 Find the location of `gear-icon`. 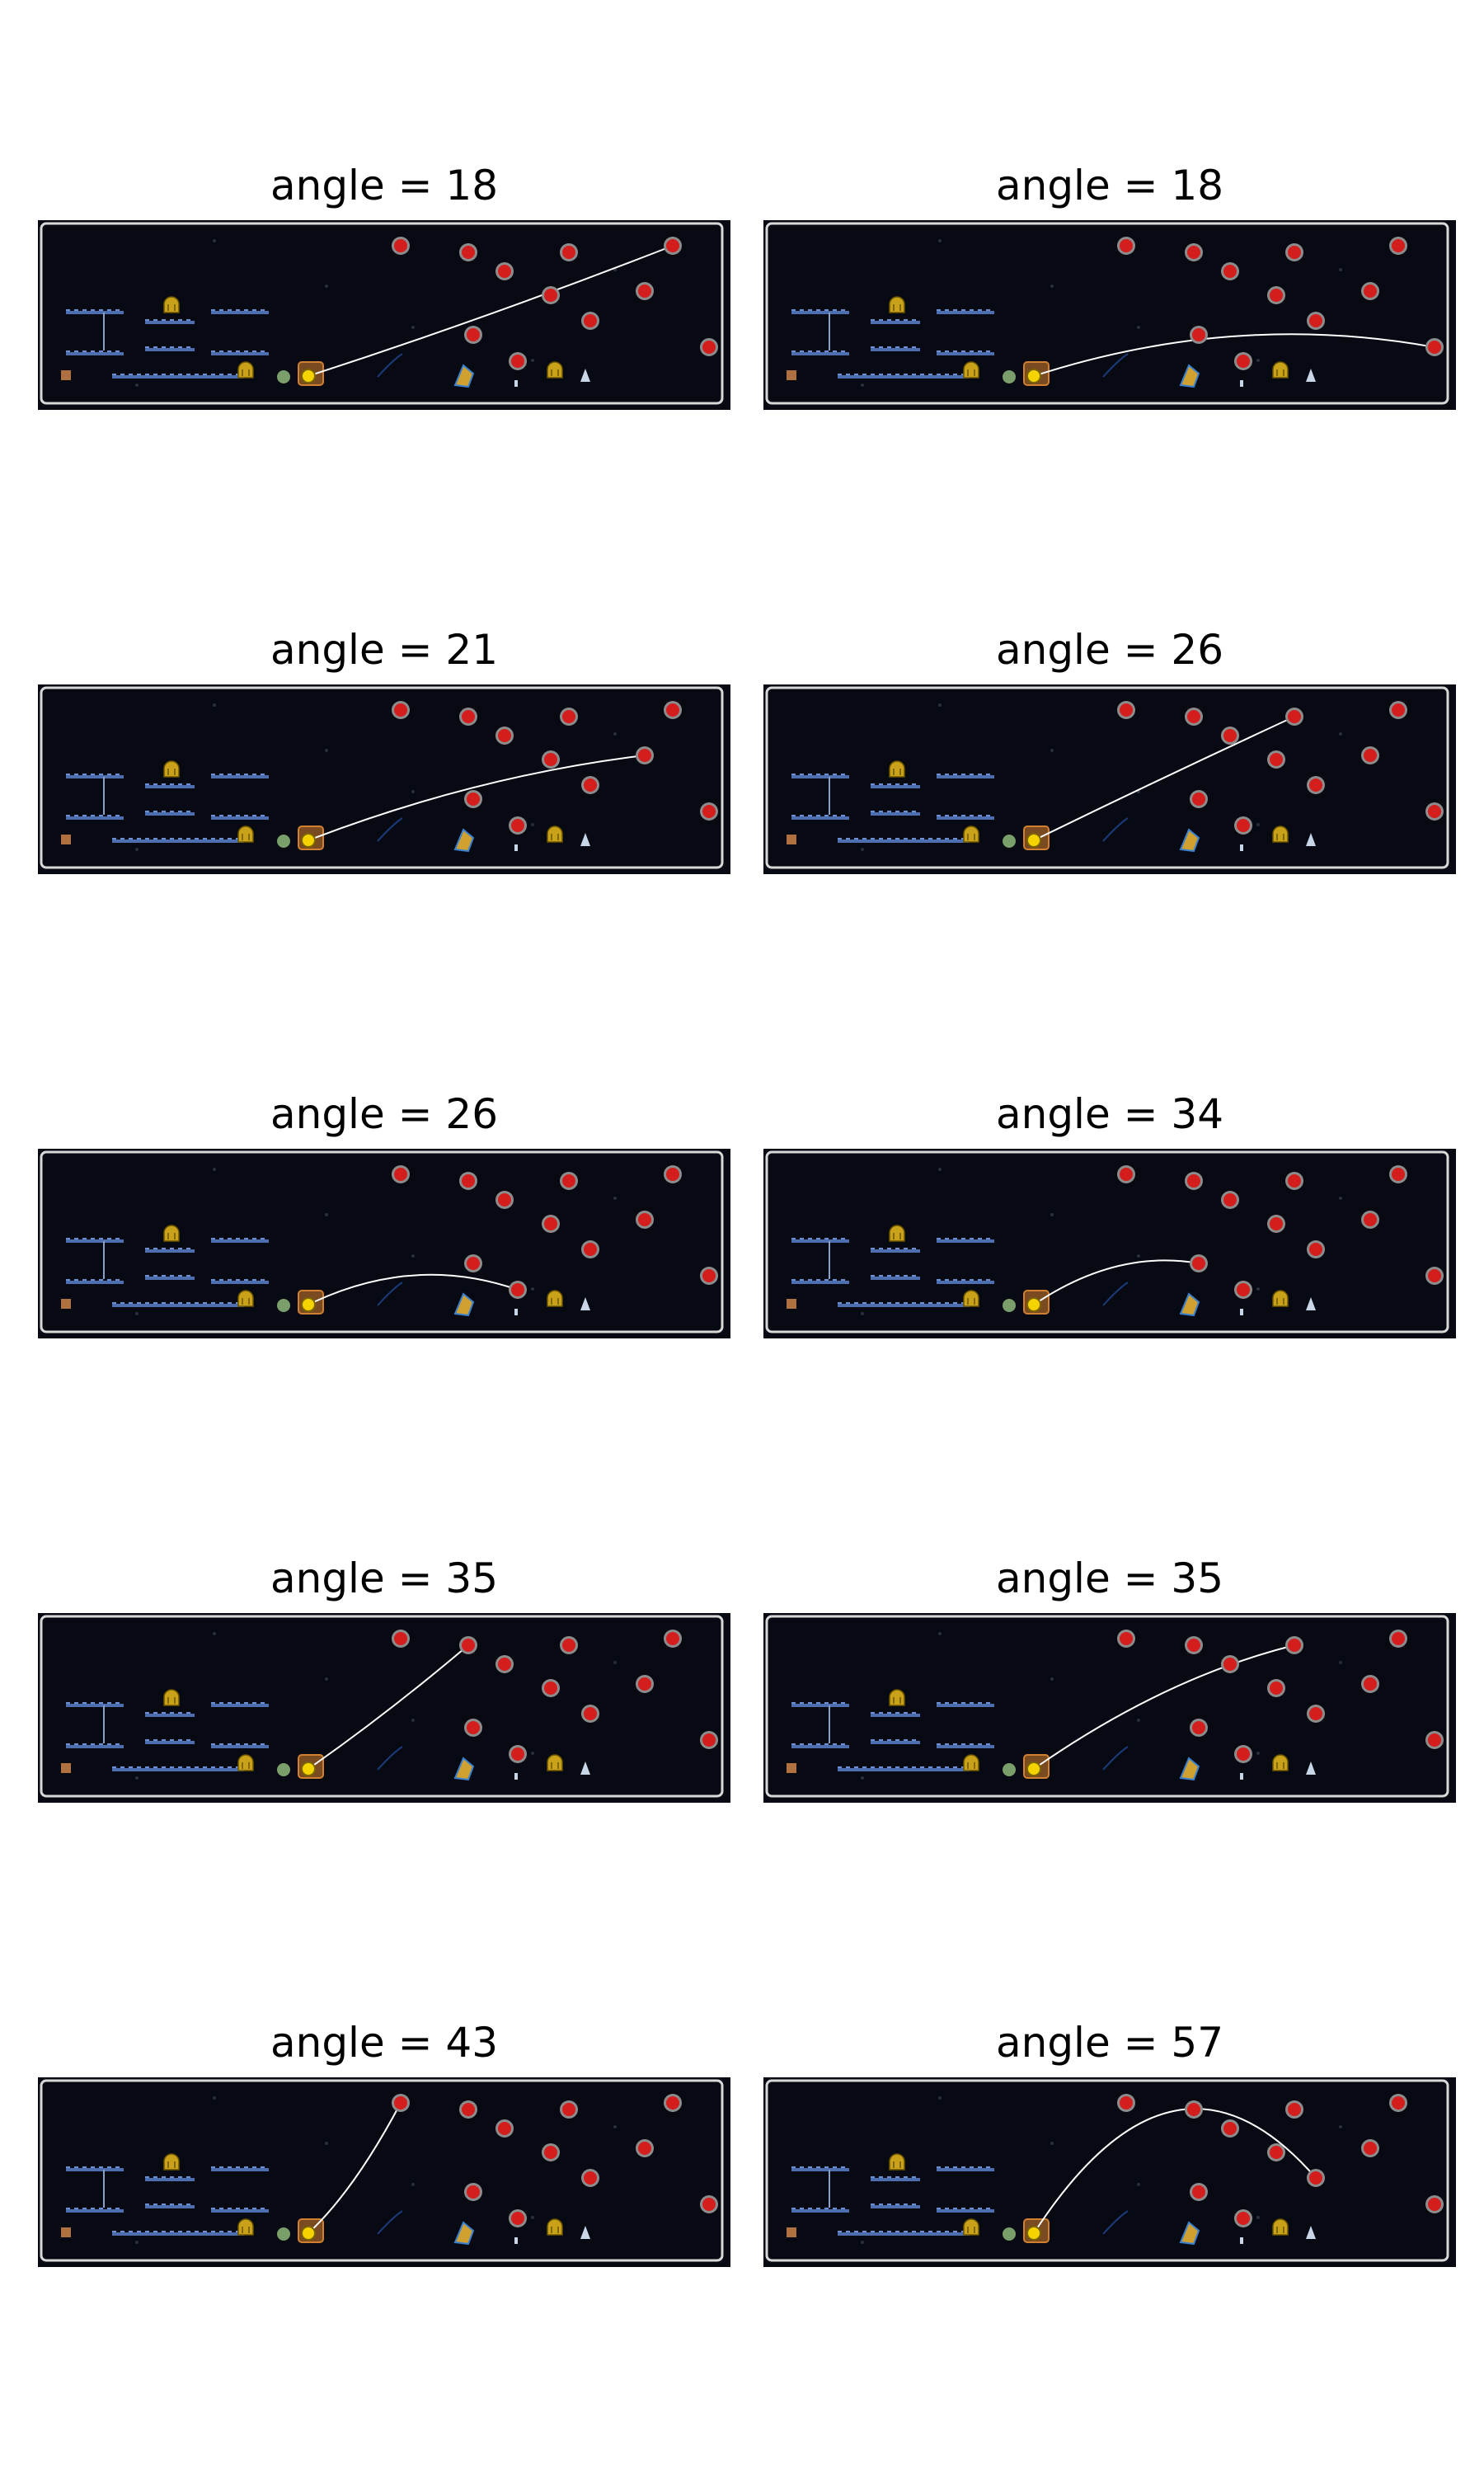

gear-icon is located at coordinates (283, 1305).